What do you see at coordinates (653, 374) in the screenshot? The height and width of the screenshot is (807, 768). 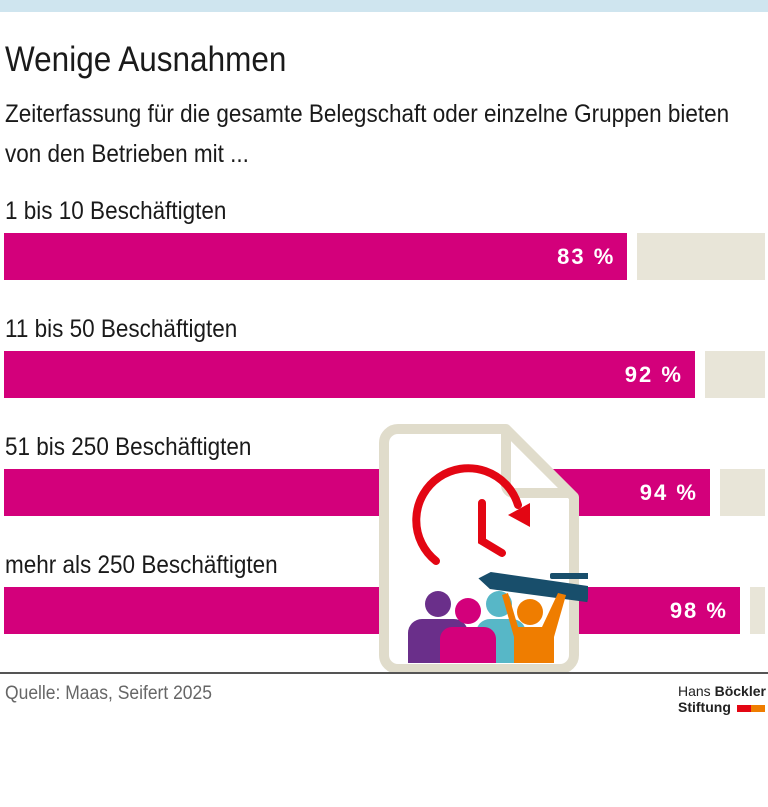 I see `value-label: 92 %` at bounding box center [653, 374].